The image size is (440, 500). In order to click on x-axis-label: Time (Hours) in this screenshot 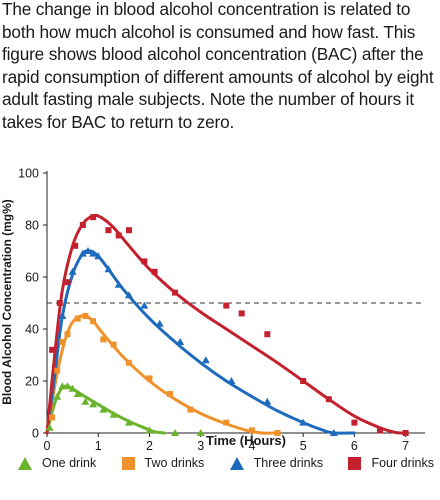, I will do `click(246, 440)`.